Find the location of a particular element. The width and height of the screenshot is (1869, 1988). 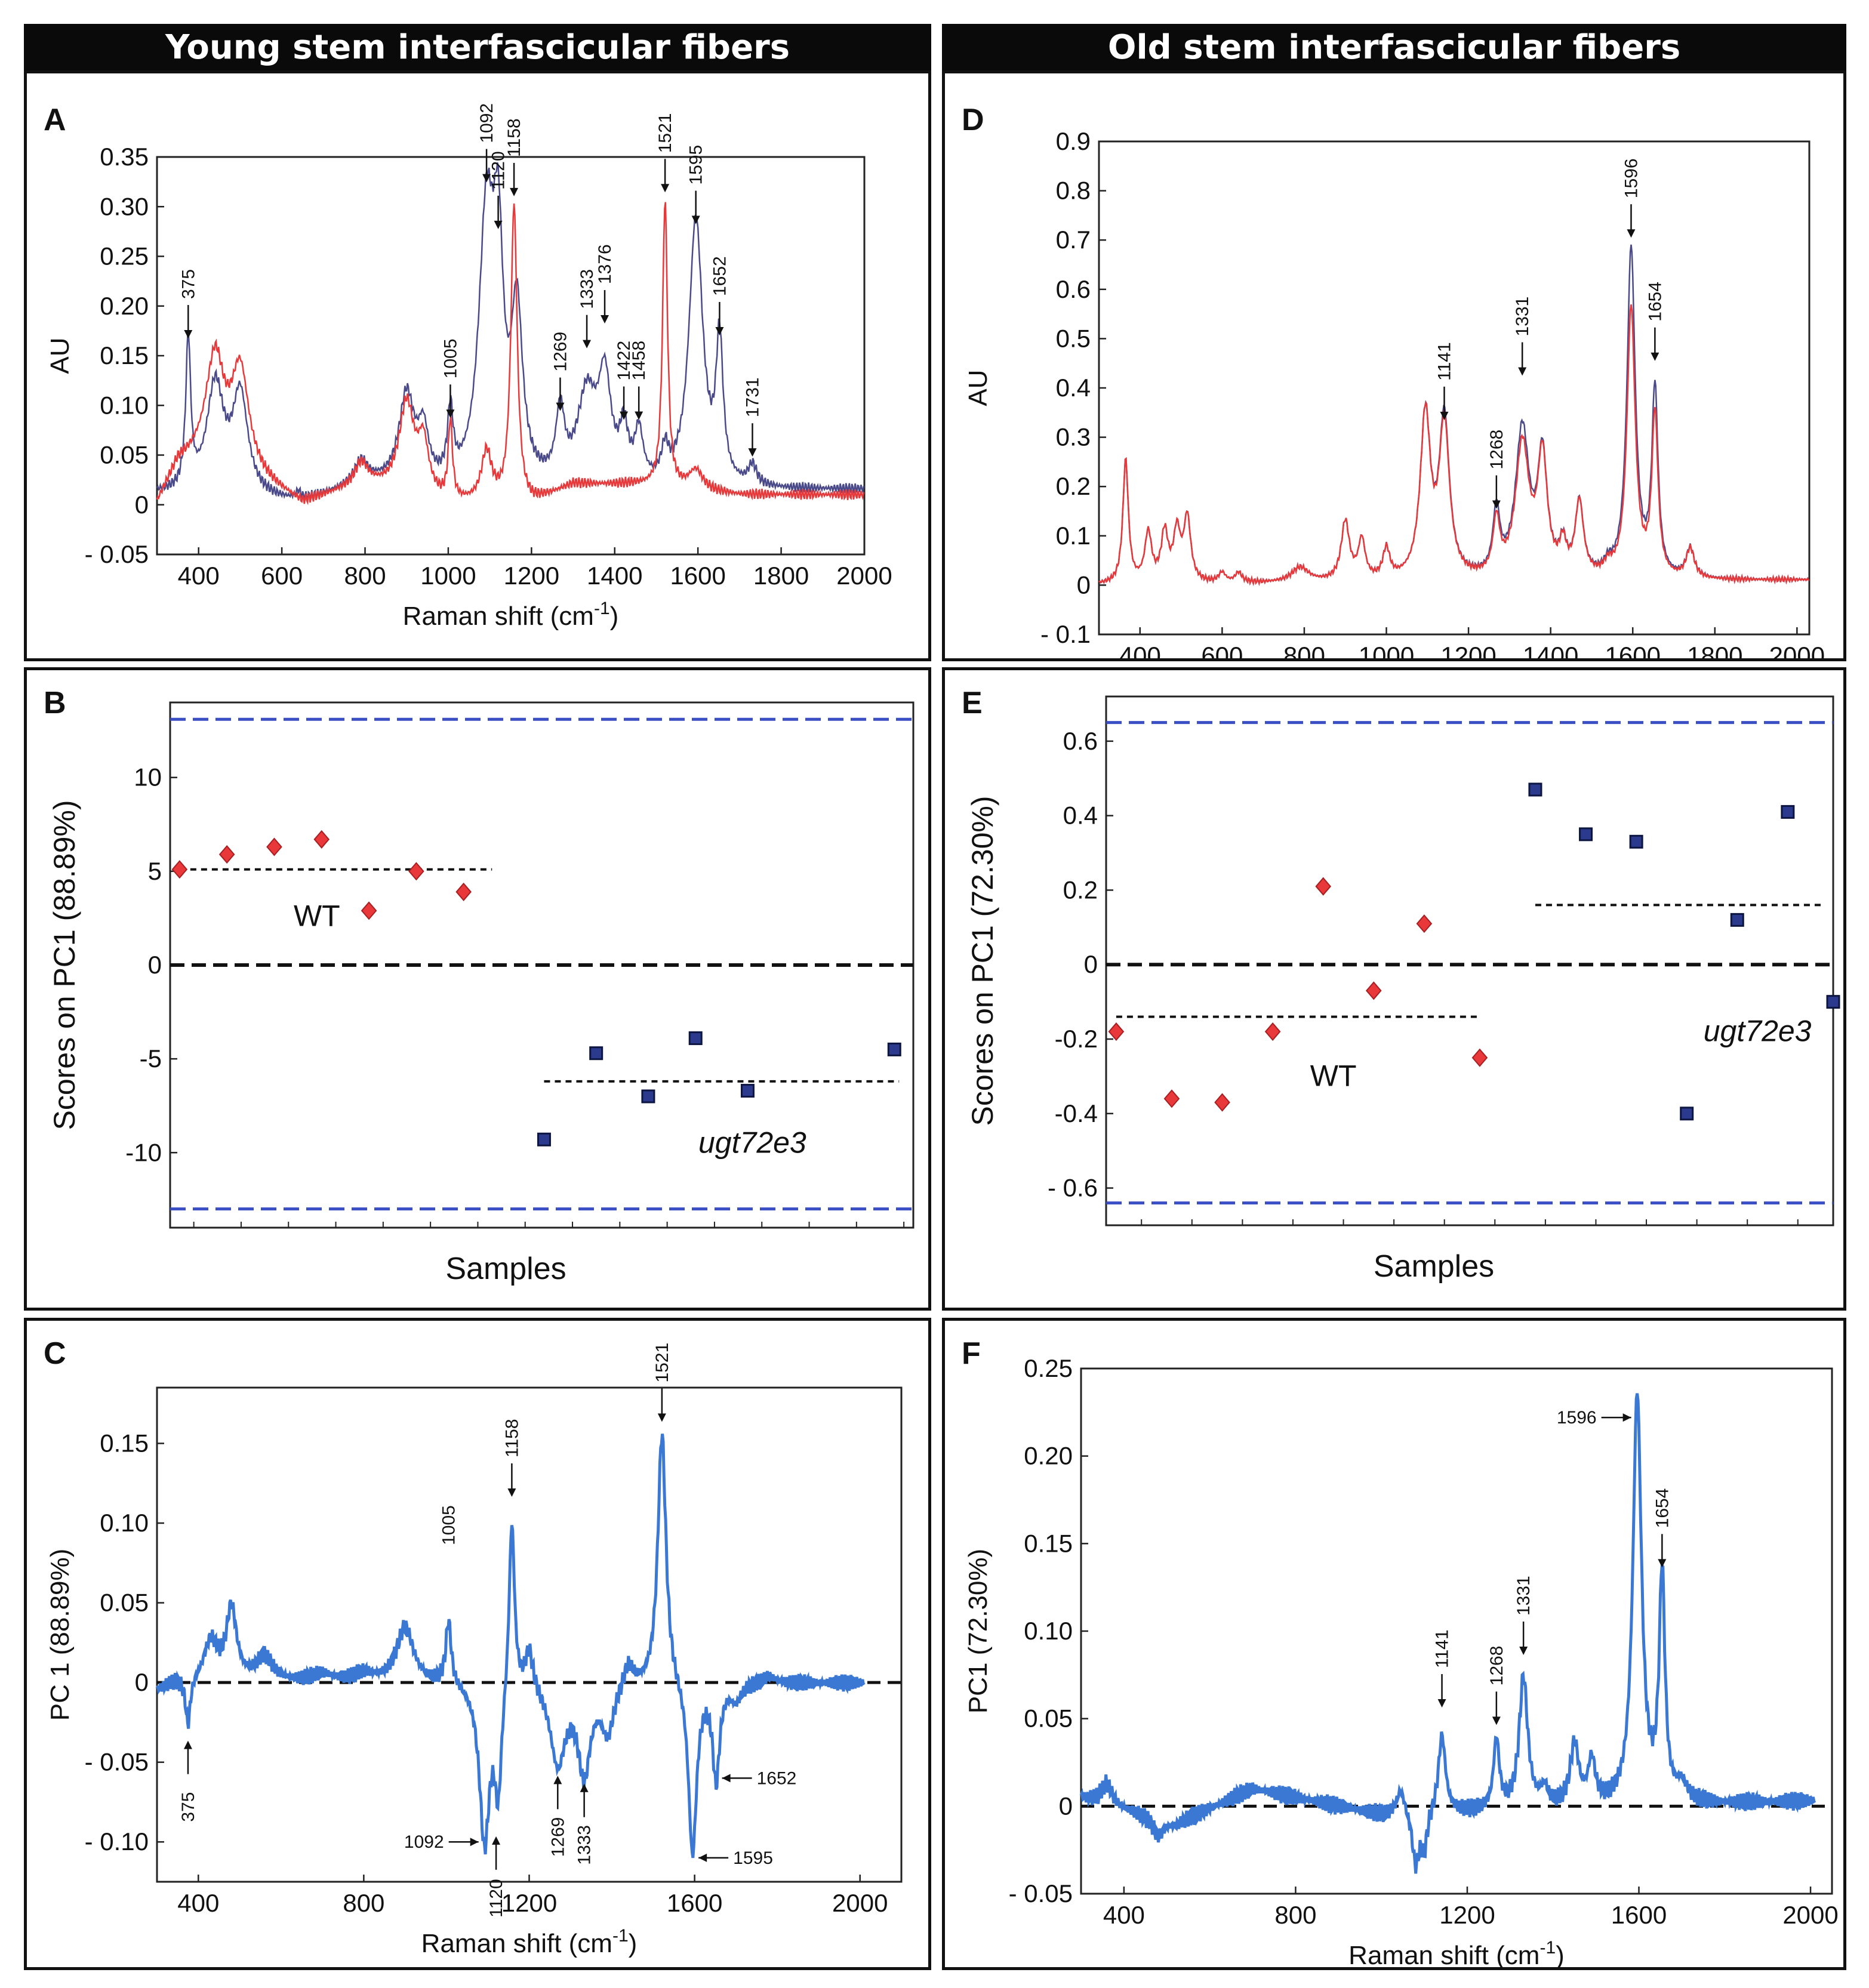

panel-letter: A is located at coordinates (55, 120).